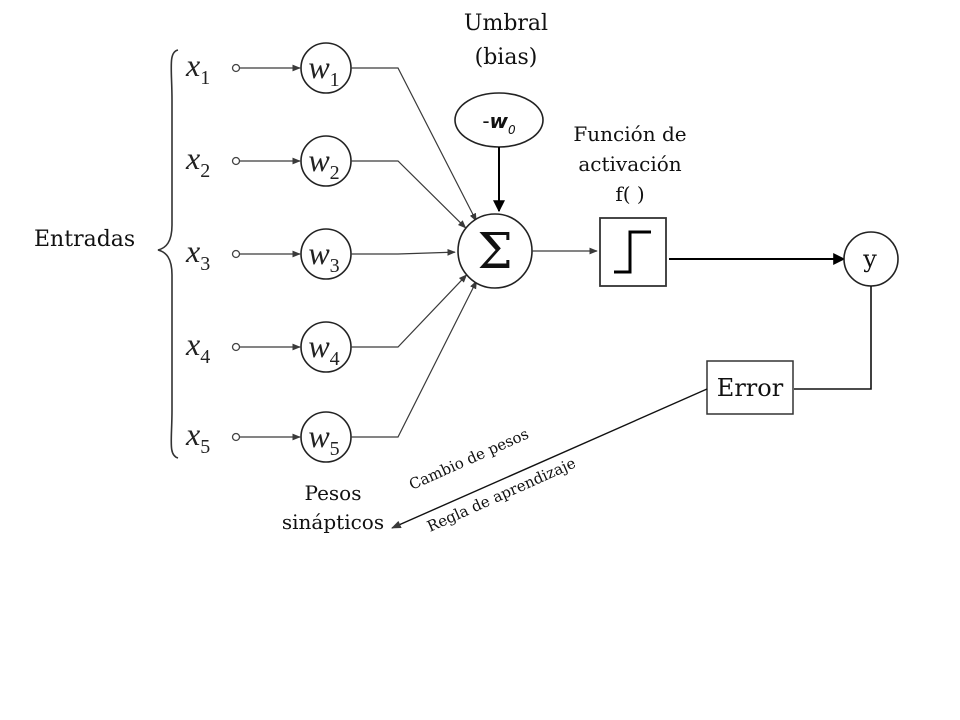 Image resolution: width=960 pixels, height=720 pixels. I want to click on activation-title-line3: f( ), so click(629, 194).